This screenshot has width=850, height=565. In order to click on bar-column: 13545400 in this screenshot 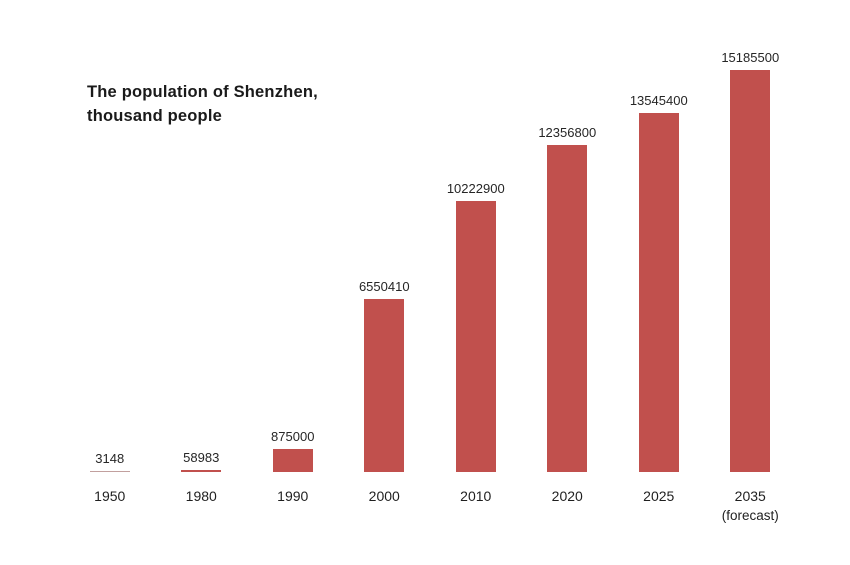, I will do `click(659, 256)`.